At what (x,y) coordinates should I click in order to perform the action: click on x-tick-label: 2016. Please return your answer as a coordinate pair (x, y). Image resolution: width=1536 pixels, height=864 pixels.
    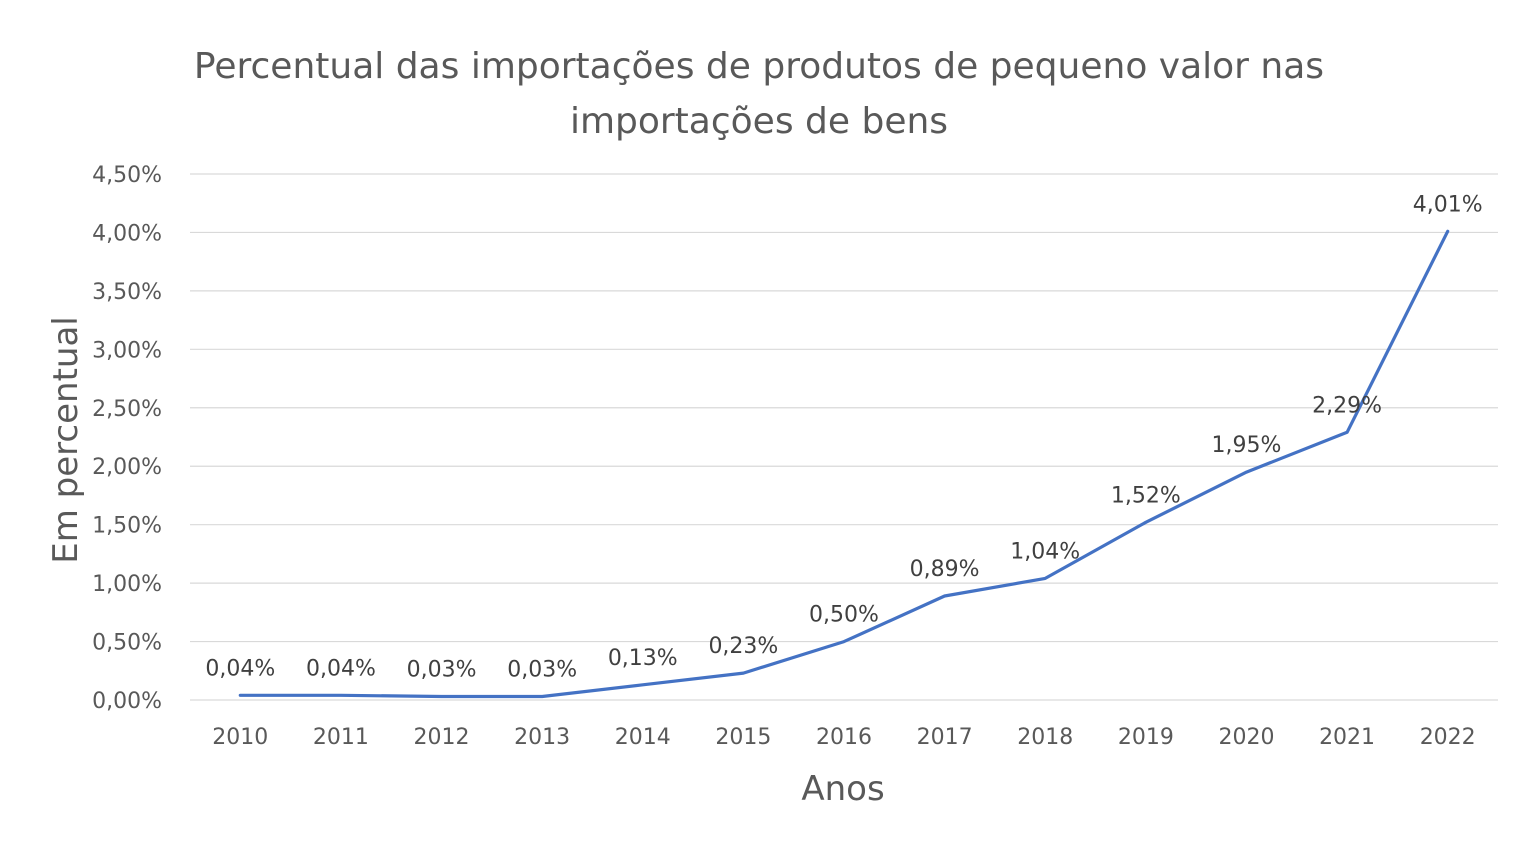
    Looking at the image, I should click on (844, 737).